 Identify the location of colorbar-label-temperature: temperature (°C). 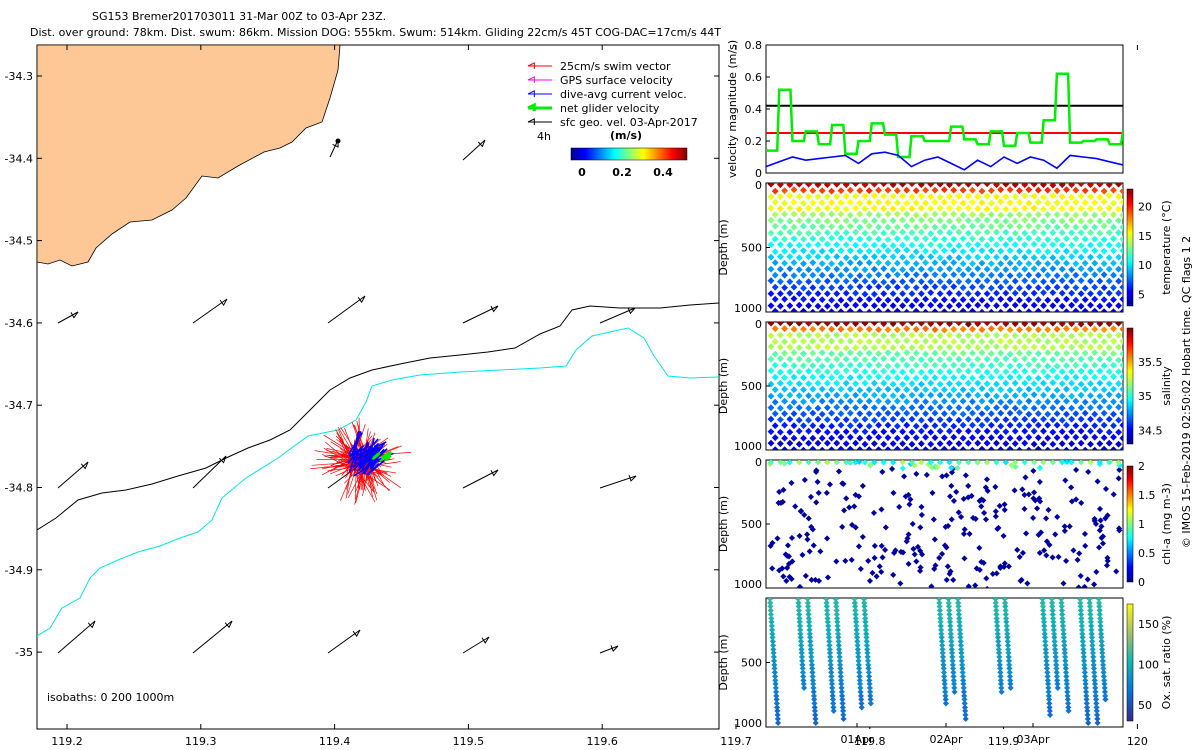
(1166, 247).